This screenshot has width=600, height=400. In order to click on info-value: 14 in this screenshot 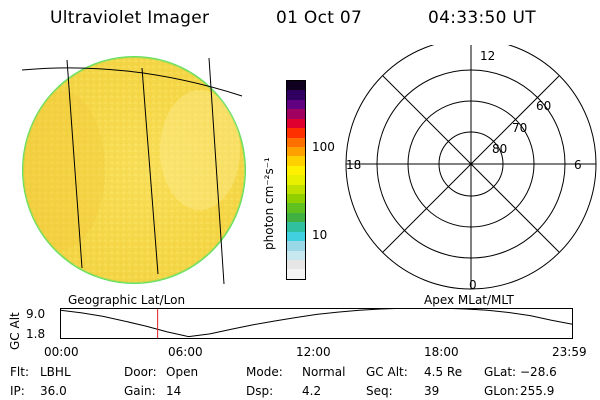, I will do `click(174, 391)`.